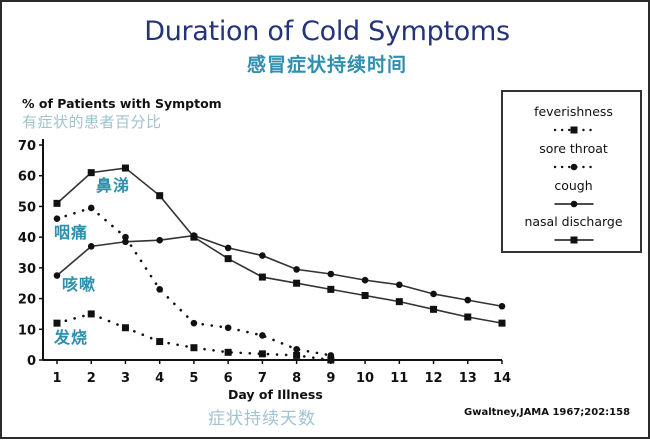  I want to click on y-tick-label: 30, so click(27, 269).